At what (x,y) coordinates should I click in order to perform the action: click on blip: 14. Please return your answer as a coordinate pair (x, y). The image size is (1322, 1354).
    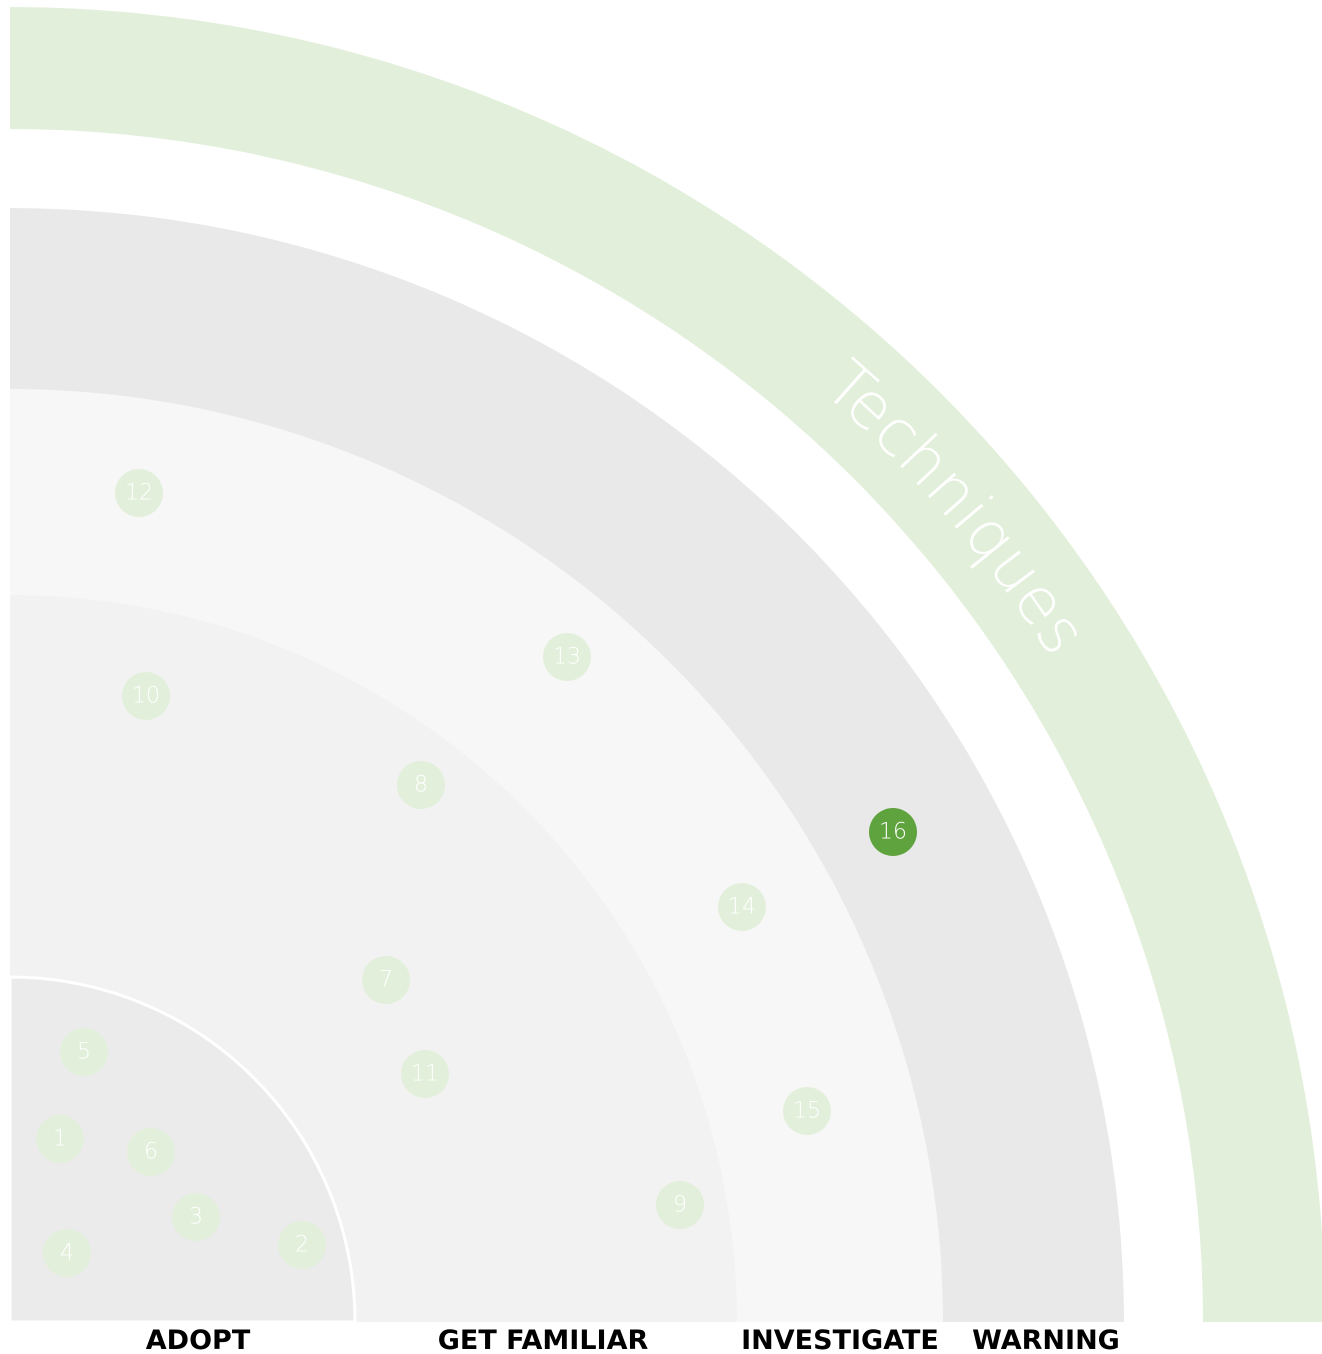
    Looking at the image, I should click on (742, 907).